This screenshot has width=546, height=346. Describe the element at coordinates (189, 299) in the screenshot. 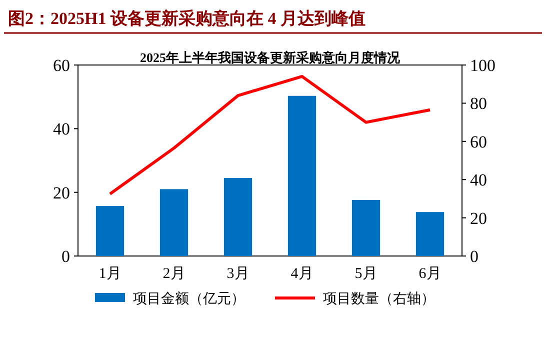

I see `legend-label: 项目金额（亿元）` at that location.